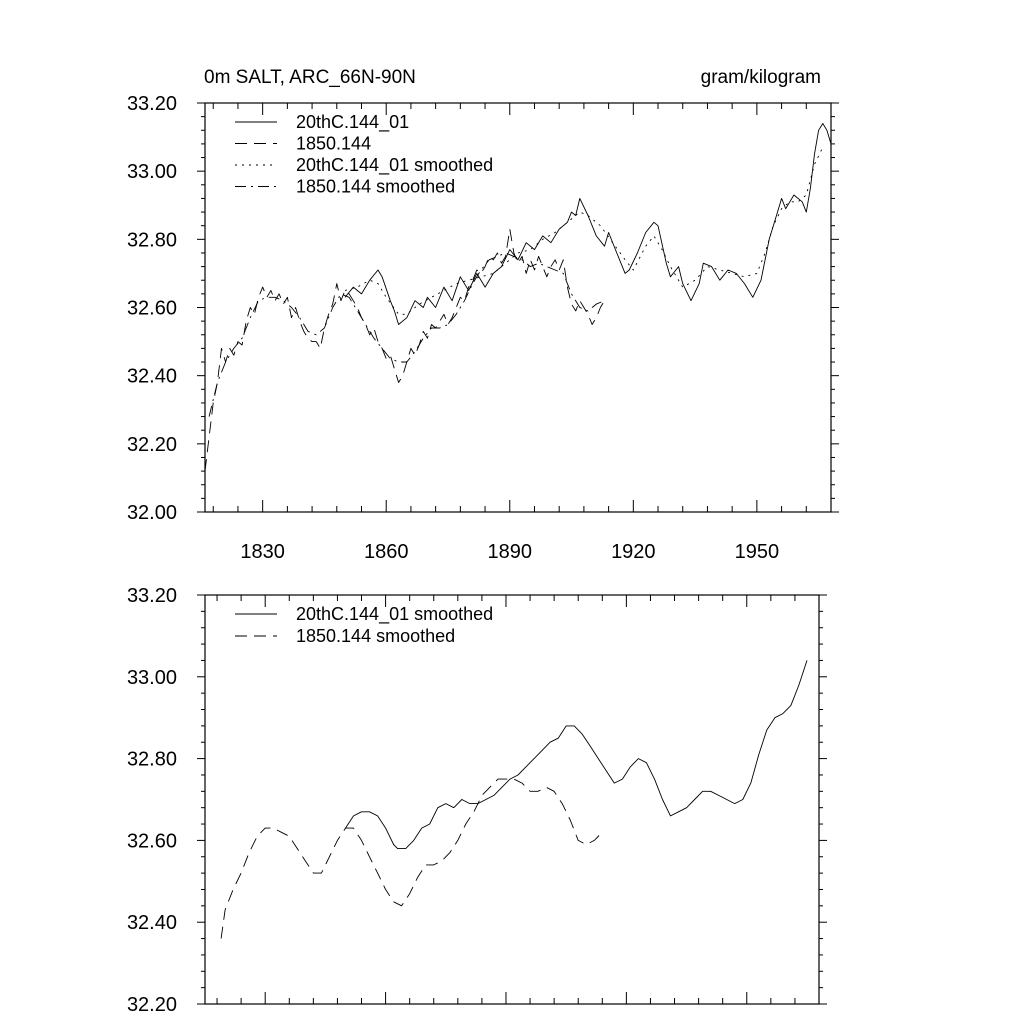 The width and height of the screenshot is (1024, 1024). Describe the element at coordinates (386, 552) in the screenshot. I see `x-tick-label: 1860` at that location.